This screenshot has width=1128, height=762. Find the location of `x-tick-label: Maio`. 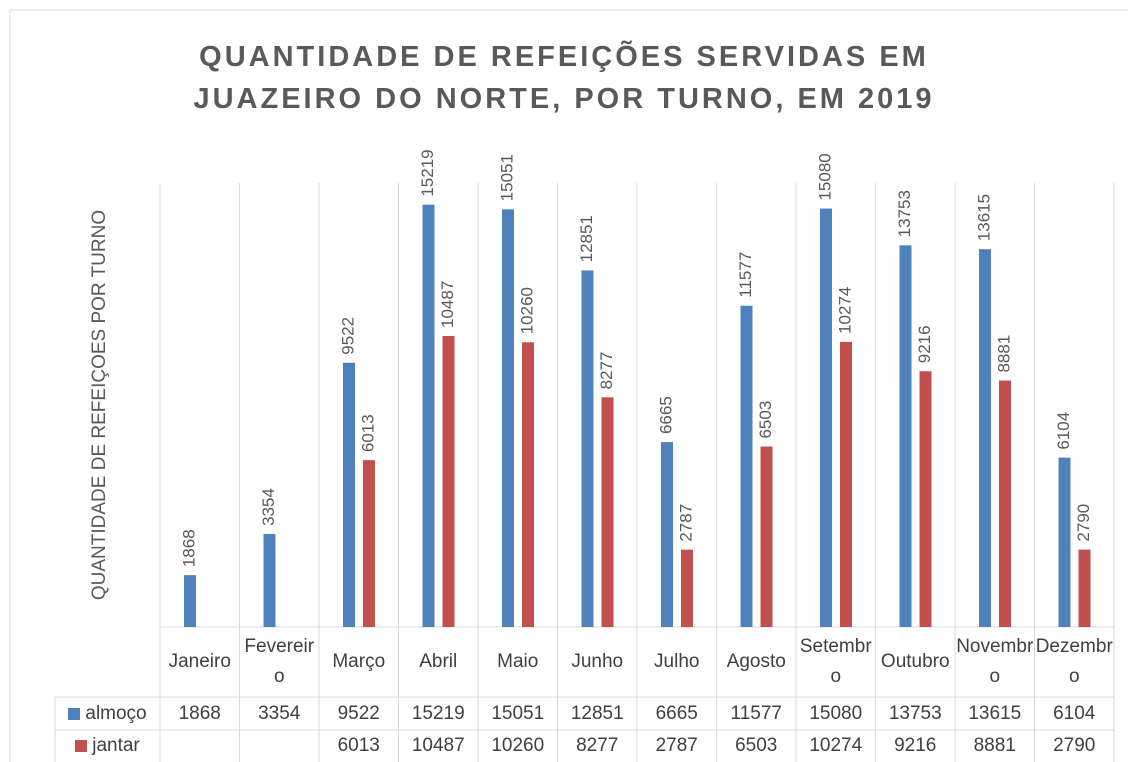

x-tick-label: Maio is located at coordinates (518, 661).